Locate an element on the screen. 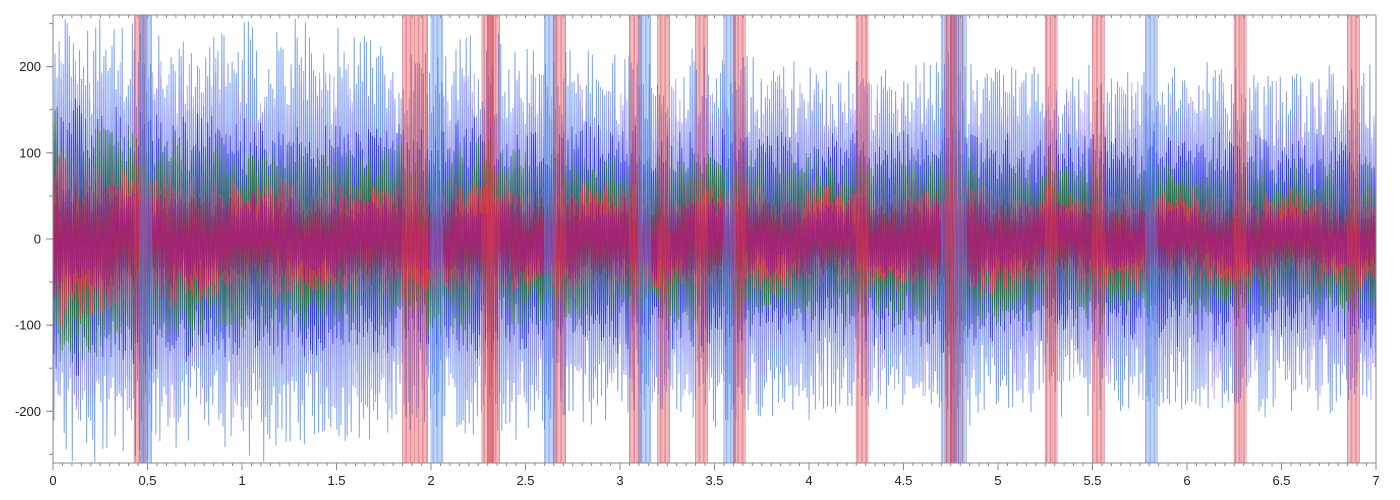  y-tick-label: 100 is located at coordinates (30, 152).